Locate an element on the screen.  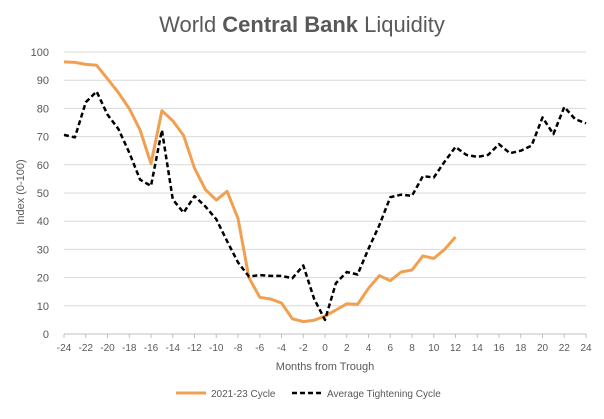
x-tick-label--22: -22 is located at coordinates (86, 348).